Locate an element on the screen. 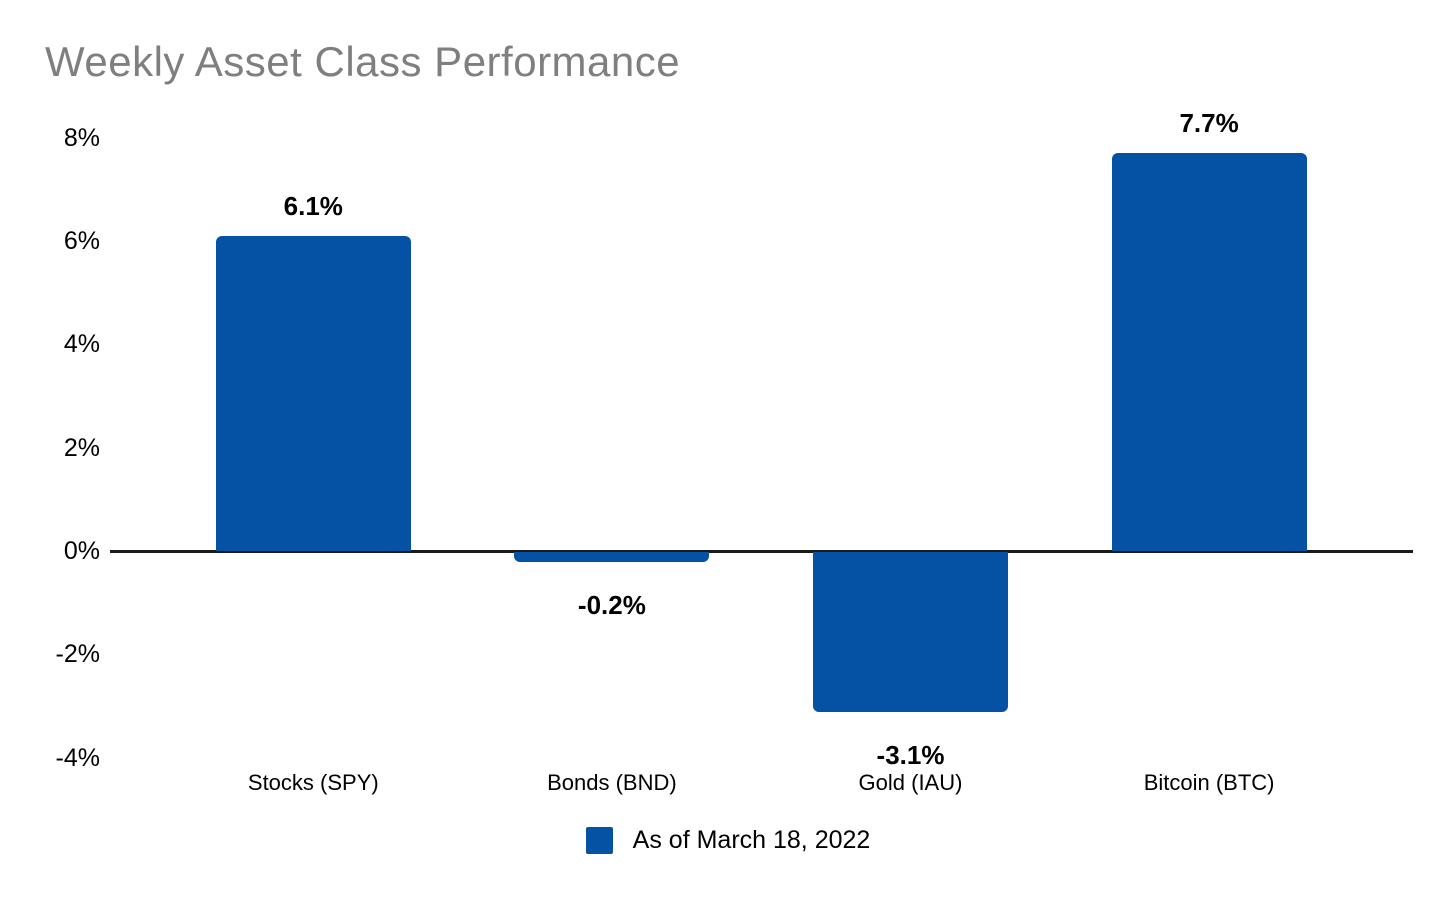 The image size is (1456, 900). y-tick-label: -2% is located at coordinates (77, 654).